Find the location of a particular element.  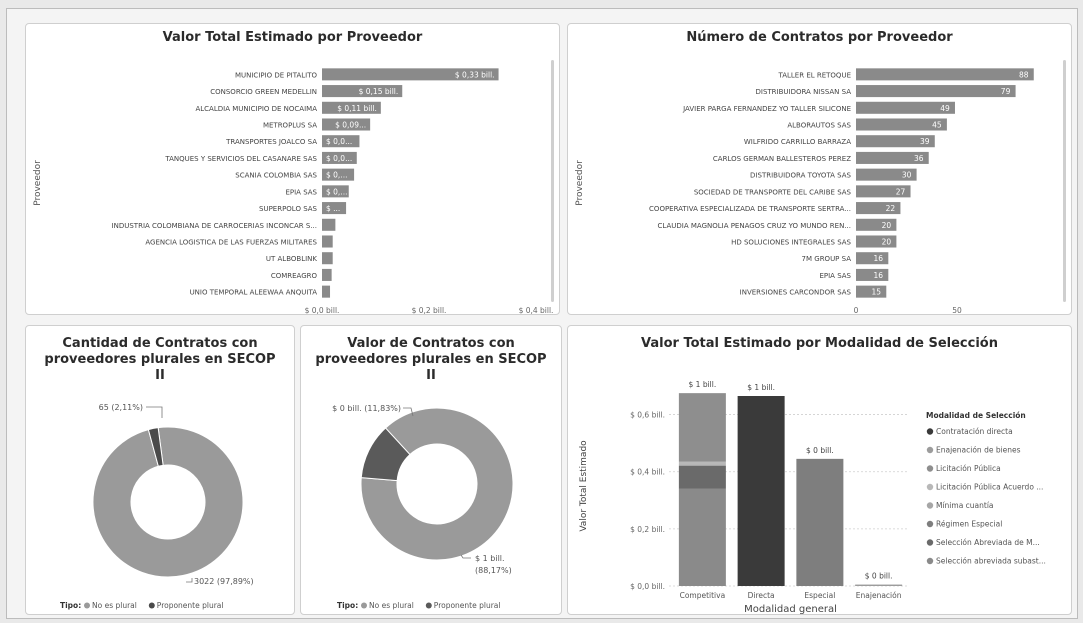

data-label: $ 0 bill. (11,83%) is located at coordinates (366, 408).